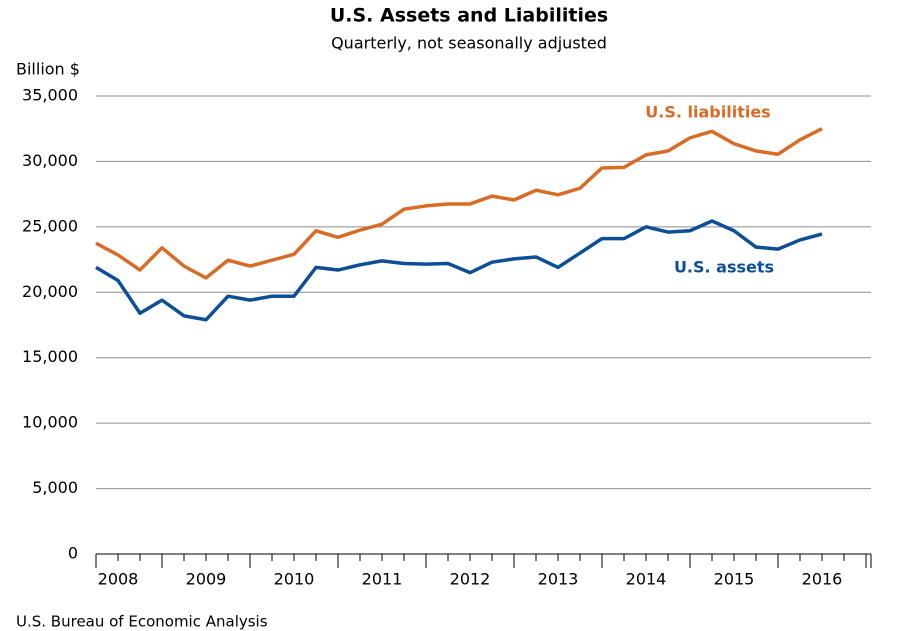 The image size is (906, 631). What do you see at coordinates (50, 422) in the screenshot?
I see `y-tick-label: 10,000` at bounding box center [50, 422].